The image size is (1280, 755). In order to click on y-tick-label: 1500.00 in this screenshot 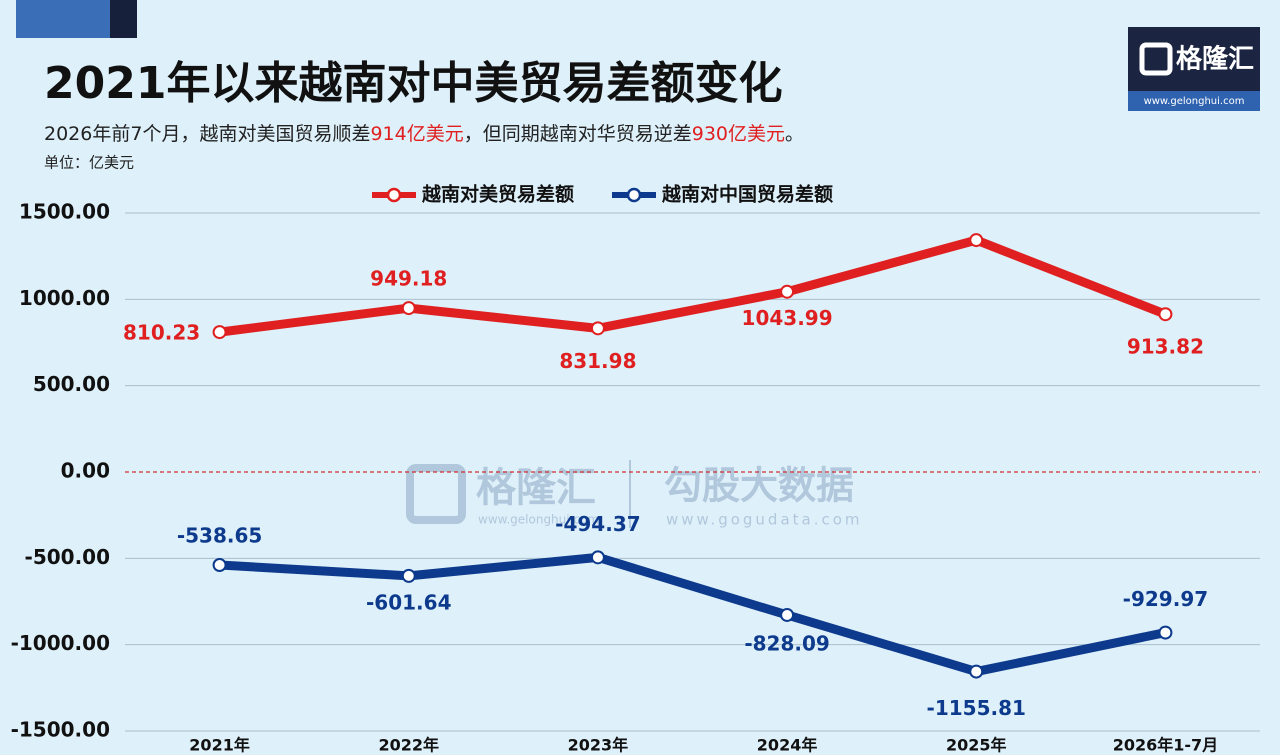, I will do `click(64, 212)`.